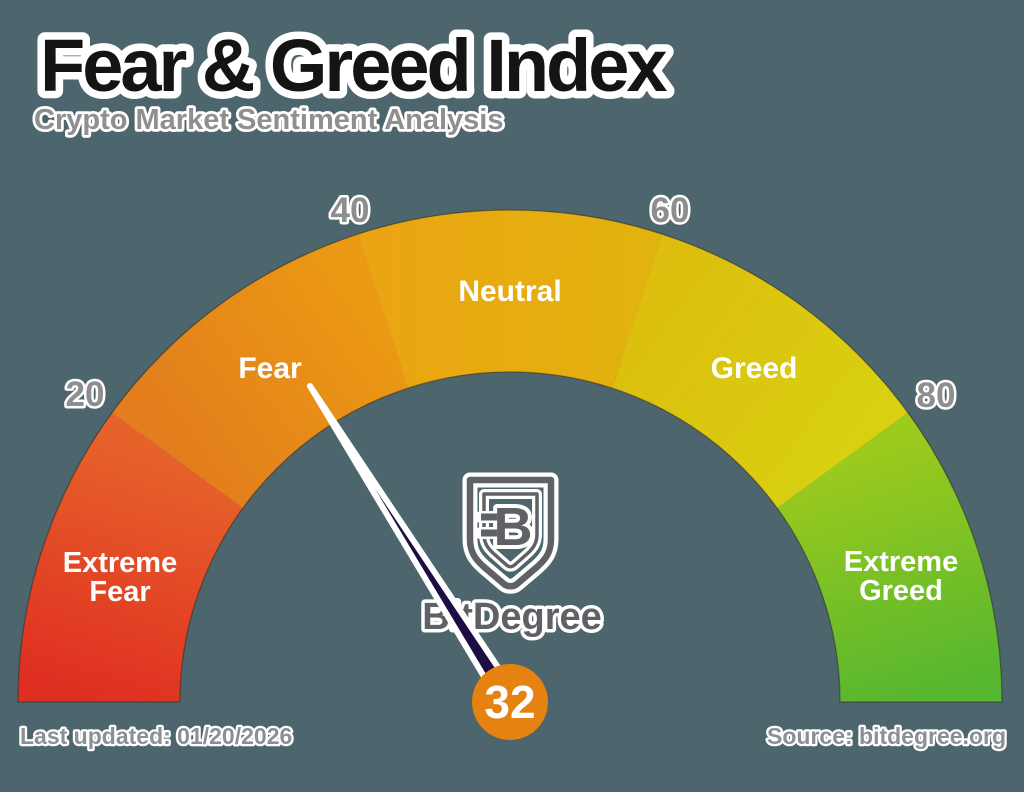  What do you see at coordinates (901, 591) in the screenshot?
I see `zone-label-extreme-greed-line2: Greed` at bounding box center [901, 591].